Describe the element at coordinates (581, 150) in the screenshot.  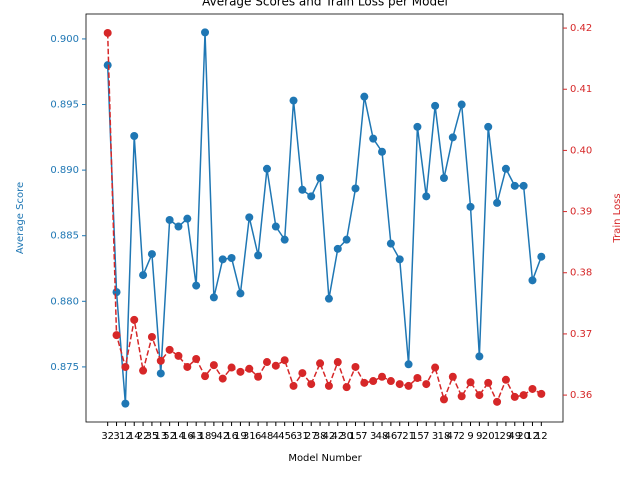
I see `y2-tick-label: 0.40` at that location.